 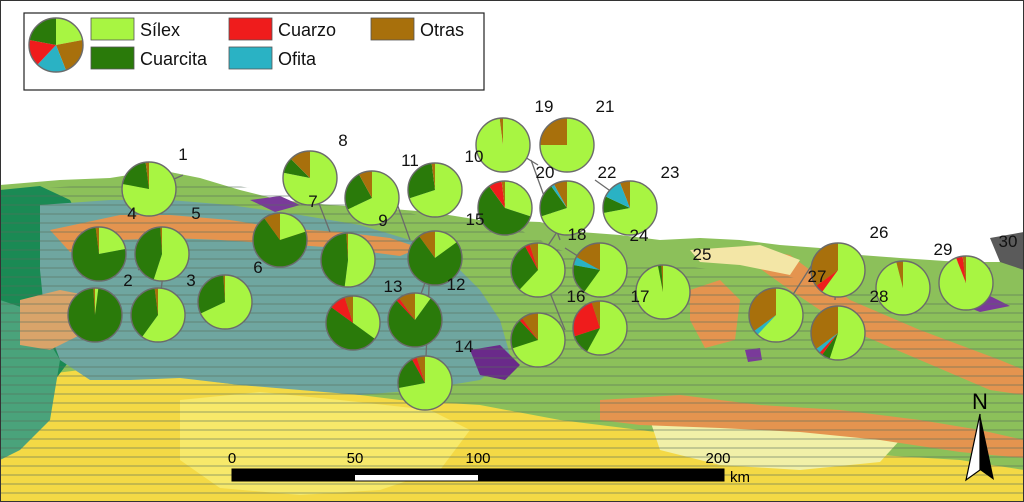 What do you see at coordinates (348, 309) in the screenshot?
I see `site-pie-13-slice-otras` at bounding box center [348, 309].